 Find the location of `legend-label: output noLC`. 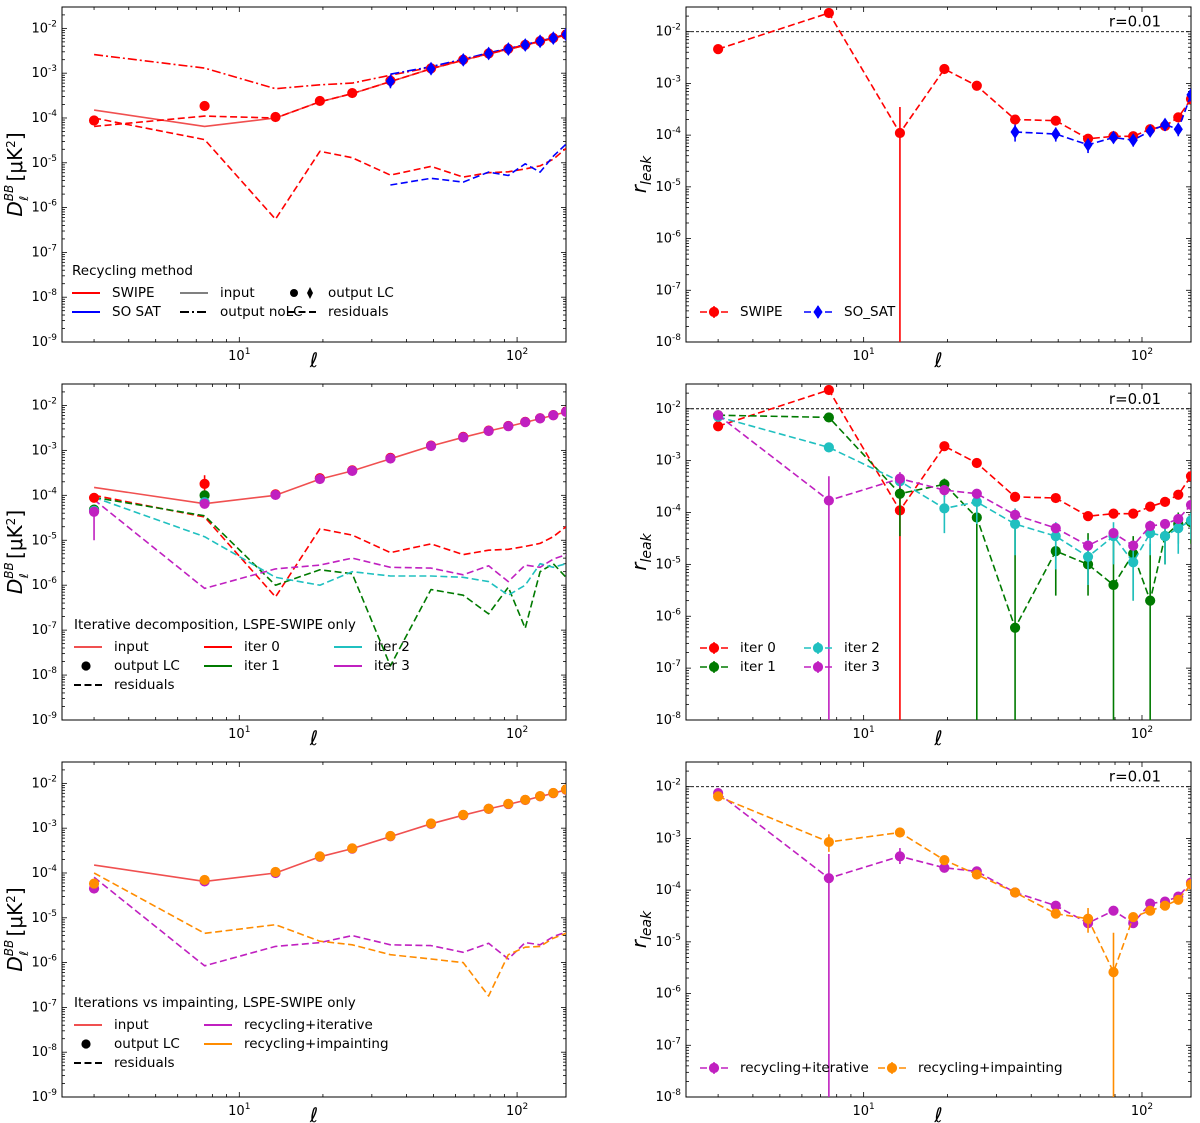

legend-label: output noLC is located at coordinates (261, 312).